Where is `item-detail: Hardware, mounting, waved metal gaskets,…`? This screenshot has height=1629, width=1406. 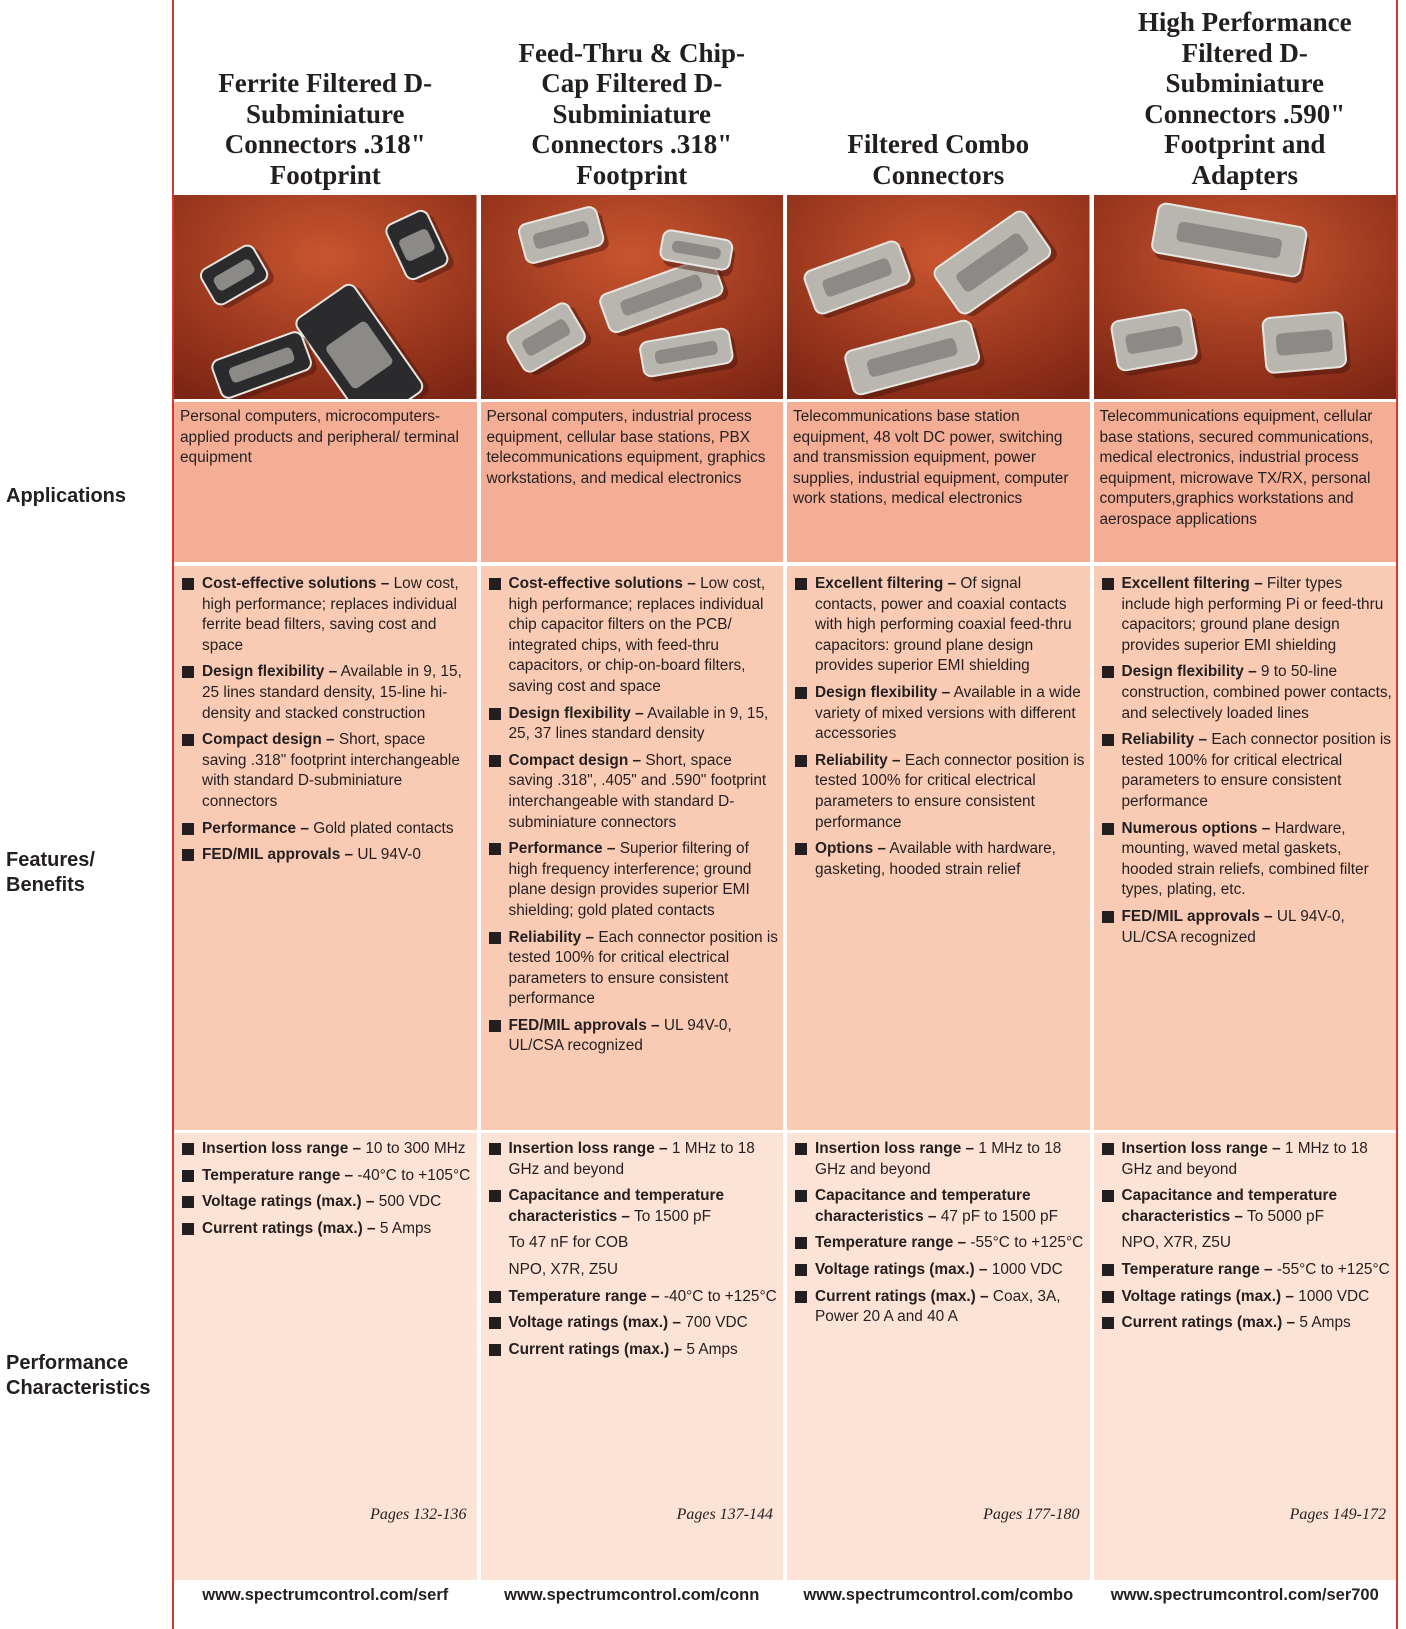 item-detail: Hardware, mounting, waved metal gaskets,… is located at coordinates (1245, 859).